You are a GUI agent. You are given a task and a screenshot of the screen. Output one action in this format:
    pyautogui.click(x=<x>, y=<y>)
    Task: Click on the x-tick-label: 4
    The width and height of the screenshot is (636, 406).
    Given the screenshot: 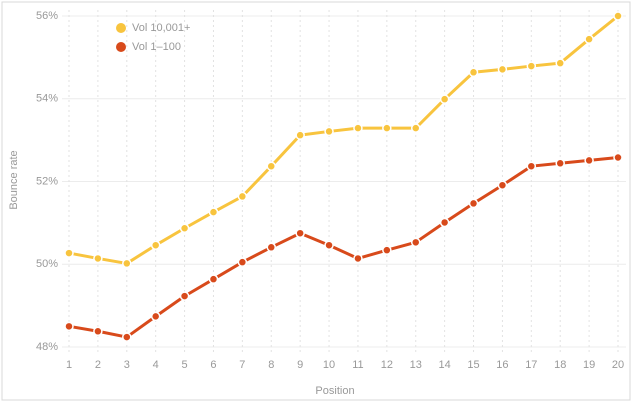 What is the action you would take?
    pyautogui.click(x=156, y=365)
    